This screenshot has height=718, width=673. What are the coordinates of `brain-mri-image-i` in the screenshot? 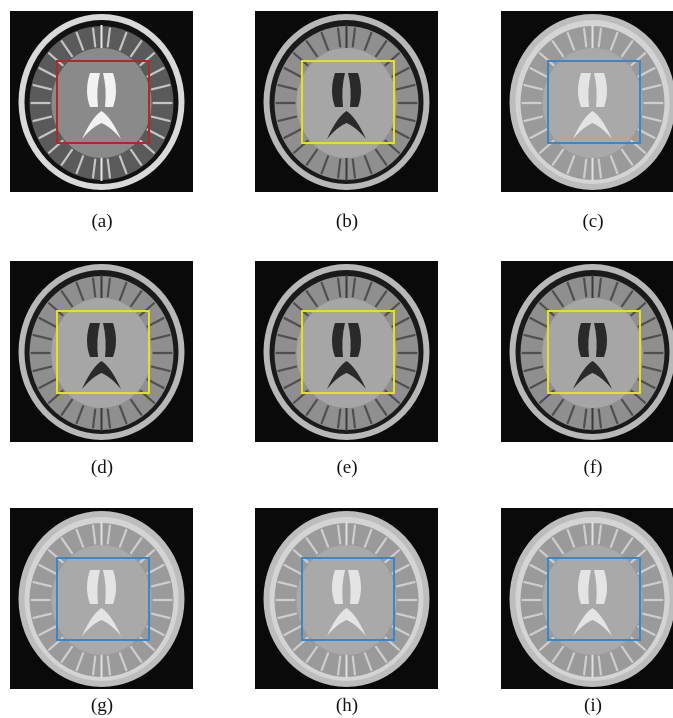 It's located at (587, 598).